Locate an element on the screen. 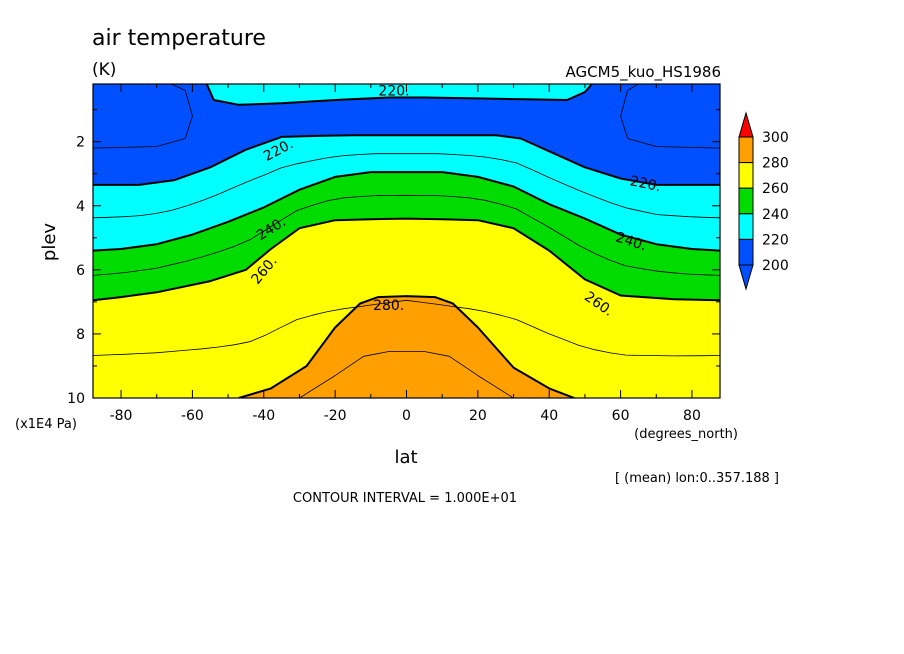  chart-title: air temperature is located at coordinates (179, 38).